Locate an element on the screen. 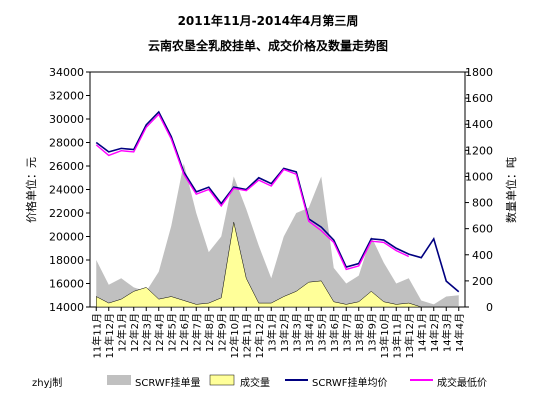 The height and width of the screenshot is (405, 538). x-tick-label: 12年8月 is located at coordinates (209, 332).